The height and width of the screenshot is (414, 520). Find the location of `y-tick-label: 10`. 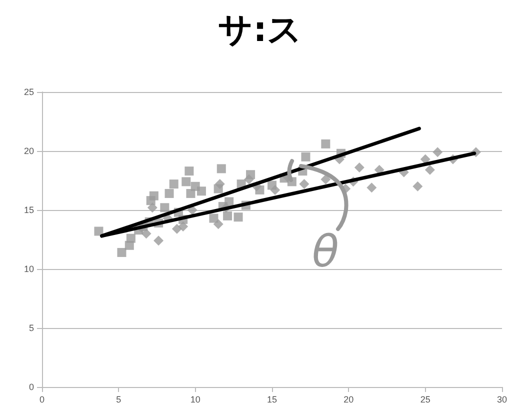

y-tick-label: 10 is located at coordinates (29, 269).